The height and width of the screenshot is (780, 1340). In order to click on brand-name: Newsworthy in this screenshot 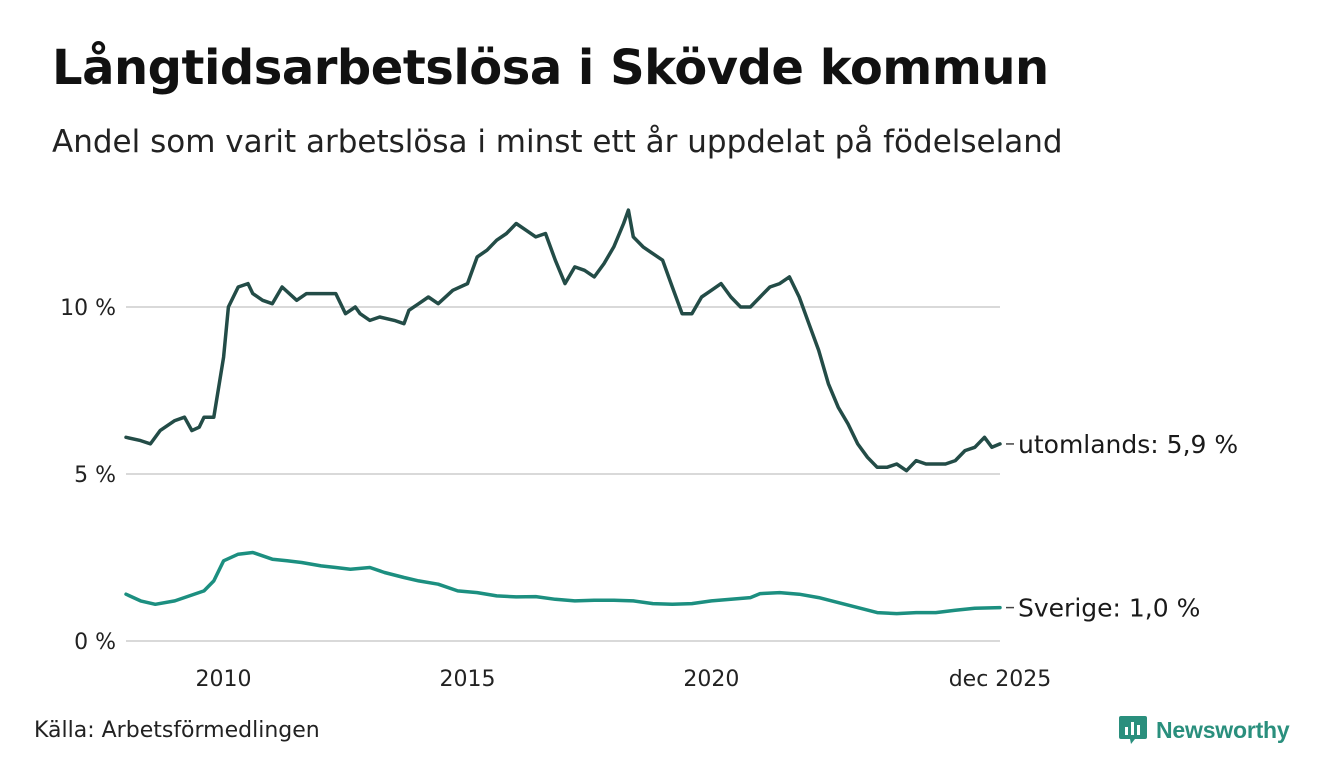, I will do `click(1223, 729)`.